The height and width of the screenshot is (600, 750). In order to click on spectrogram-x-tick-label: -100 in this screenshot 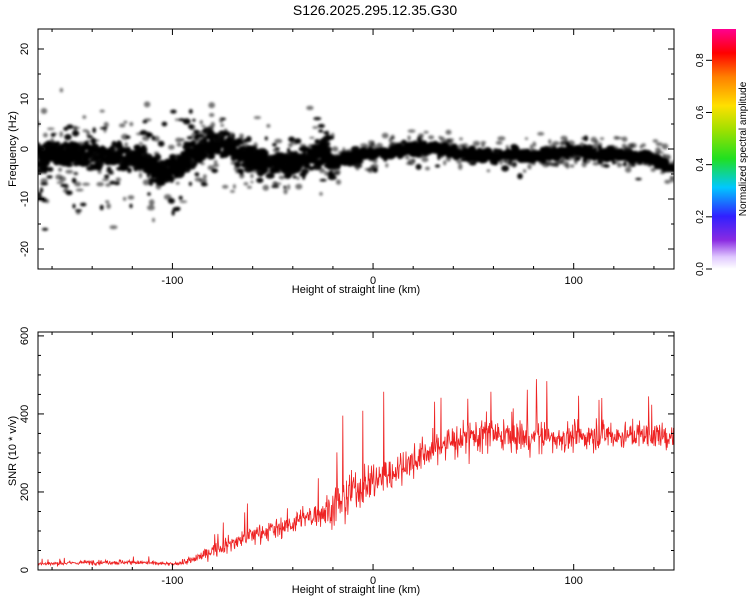, I will do `click(172, 281)`.